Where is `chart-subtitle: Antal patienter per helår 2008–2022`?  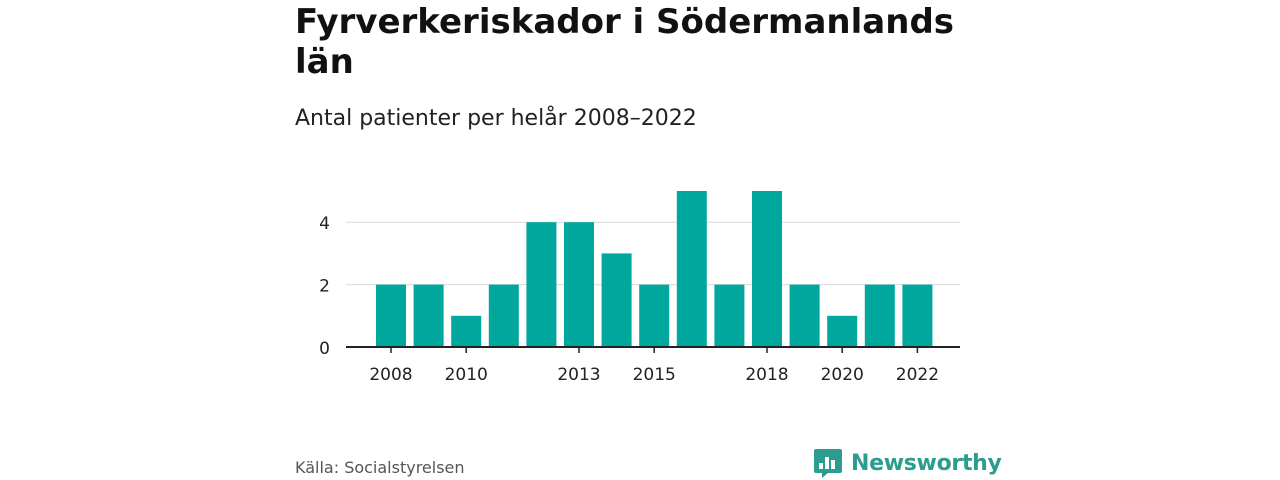
chart-subtitle: Antal patienter per helår 2008–2022 is located at coordinates (496, 118).